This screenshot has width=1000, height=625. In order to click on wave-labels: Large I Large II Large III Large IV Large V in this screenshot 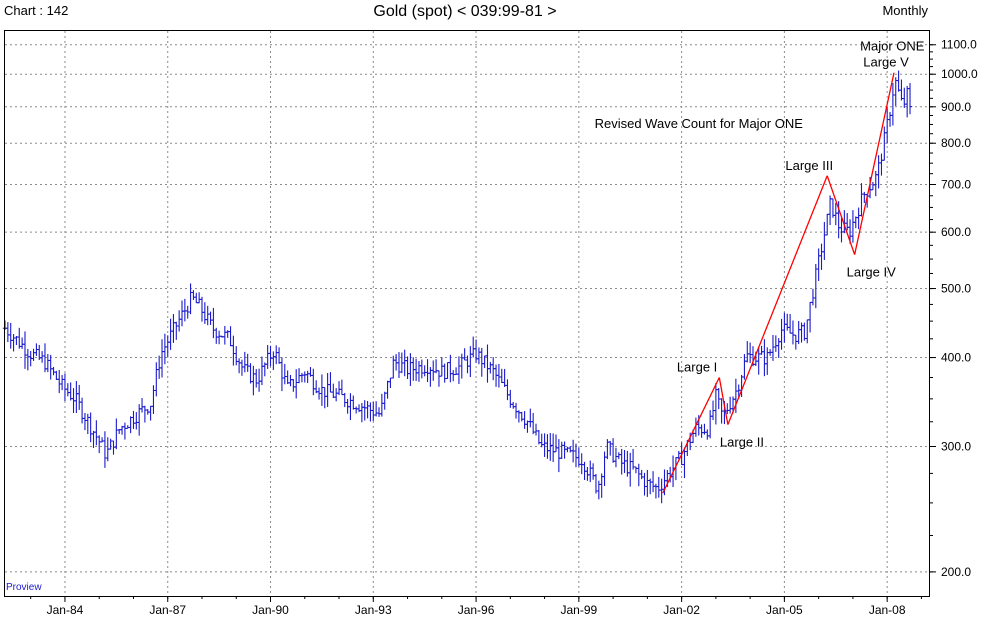, I will do `click(793, 252)`.